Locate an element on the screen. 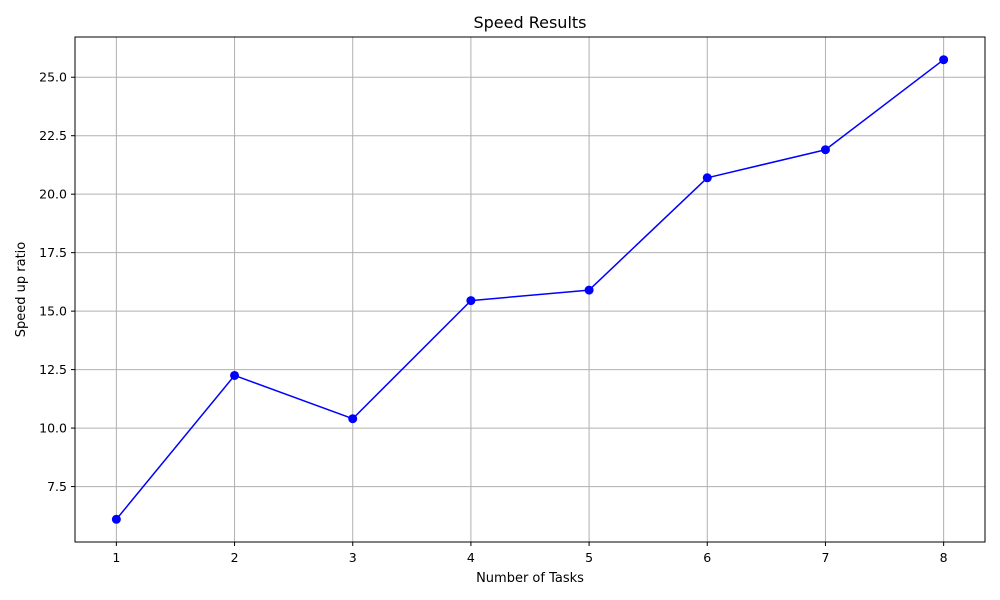  y-tick-label: 15.0 is located at coordinates (53, 311).